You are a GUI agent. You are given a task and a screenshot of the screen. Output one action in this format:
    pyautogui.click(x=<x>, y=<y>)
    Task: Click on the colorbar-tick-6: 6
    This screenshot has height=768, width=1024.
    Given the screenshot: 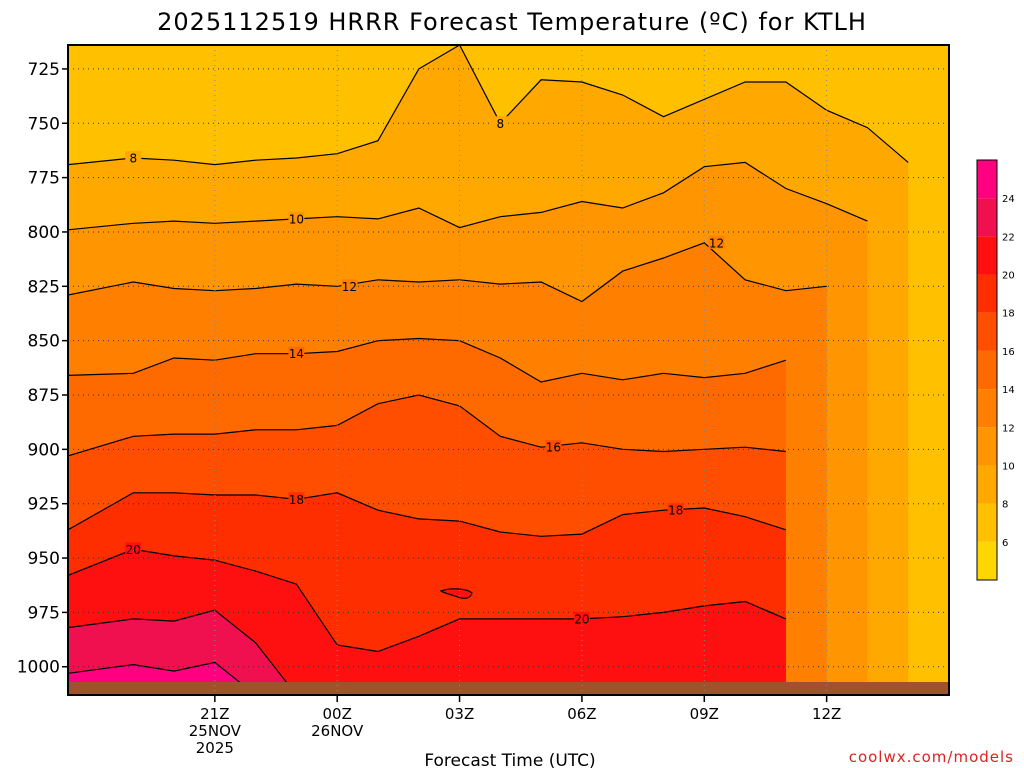 What is the action you would take?
    pyautogui.click(x=1005, y=543)
    